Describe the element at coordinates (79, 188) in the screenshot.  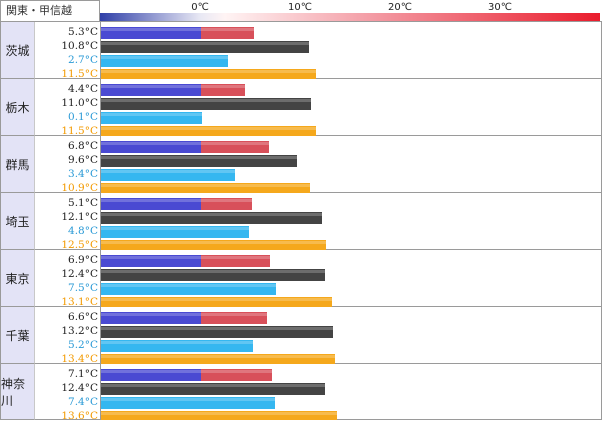
I see `value-label-max-avg: 10.9°C` at that location.